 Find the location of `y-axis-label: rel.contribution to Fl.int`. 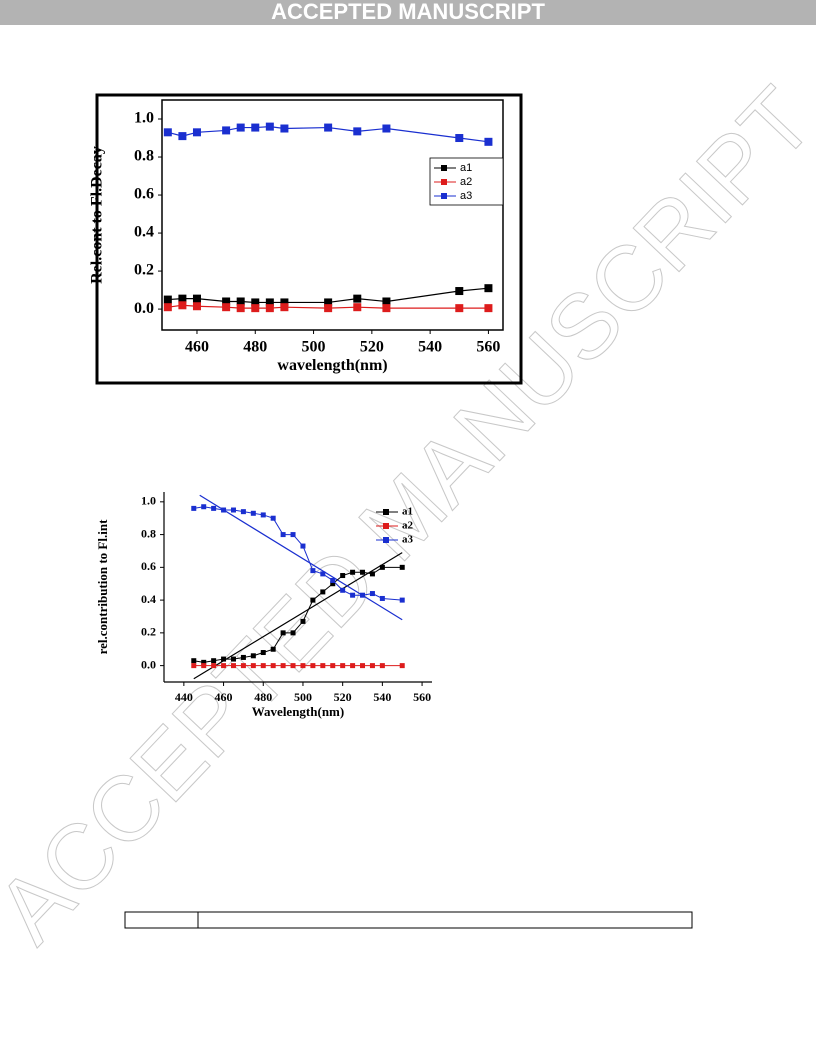

y-axis-label: rel.contribution to Fl.int is located at coordinates (102, 586).